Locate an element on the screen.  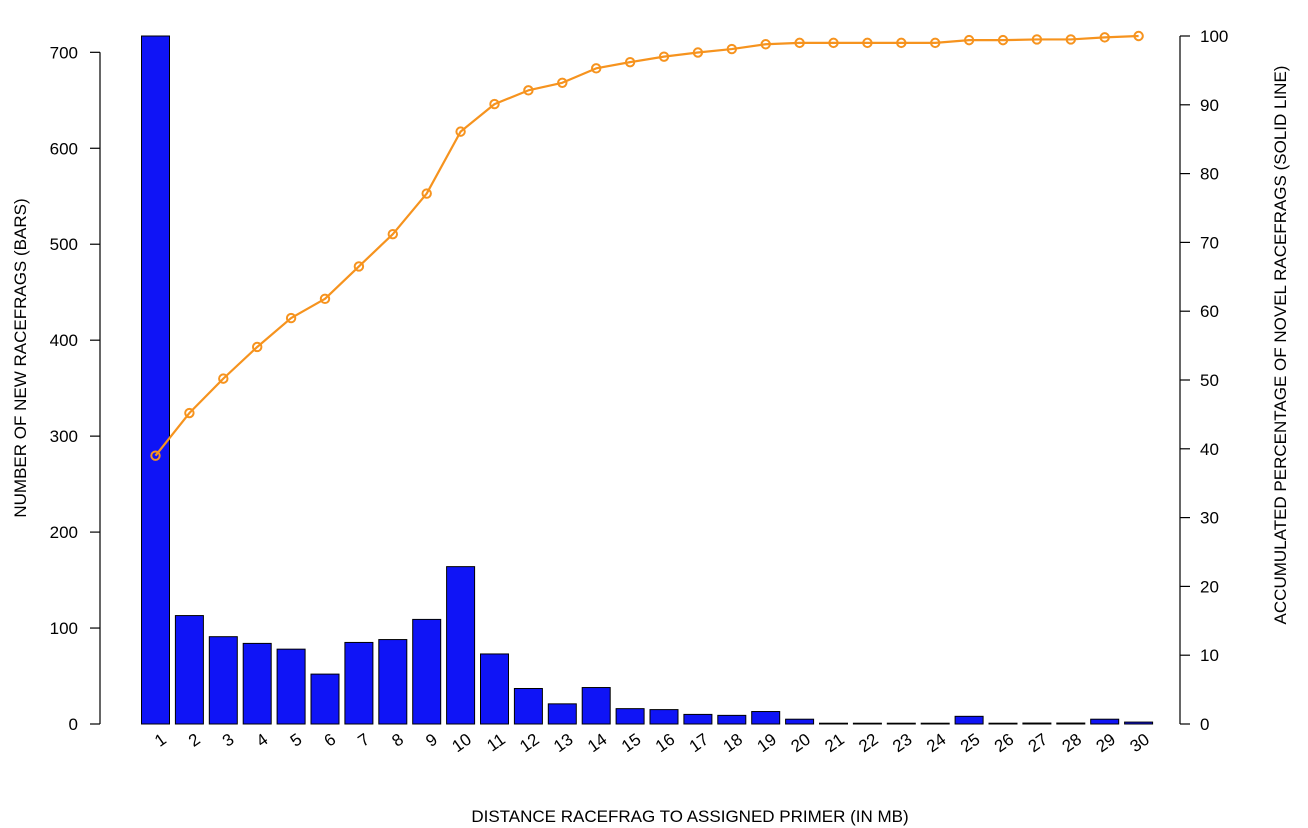
right-axis-tick-label: 50 is located at coordinates (1209, 380).